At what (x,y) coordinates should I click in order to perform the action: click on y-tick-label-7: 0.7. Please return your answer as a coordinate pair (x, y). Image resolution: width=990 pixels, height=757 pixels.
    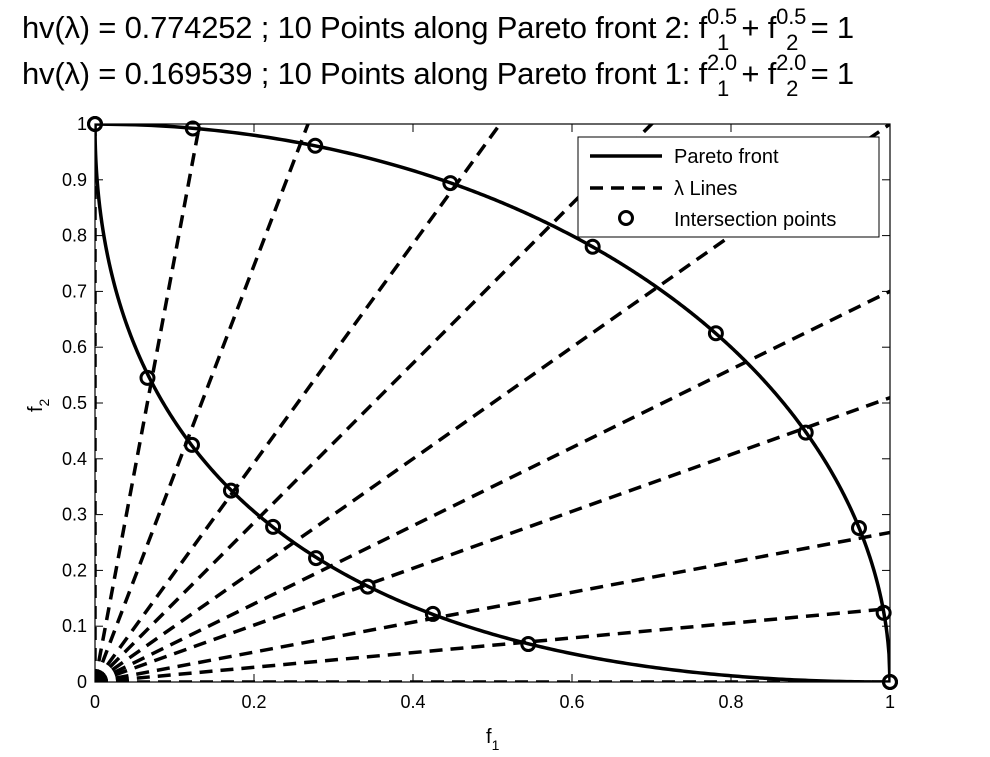
    Looking at the image, I should click on (74, 291).